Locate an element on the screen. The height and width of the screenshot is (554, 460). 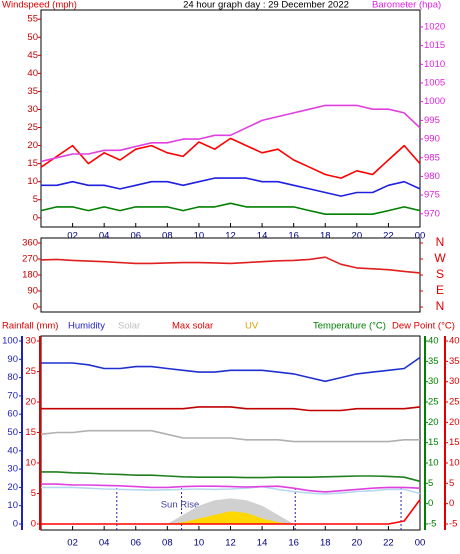
y-tick-label: 970 is located at coordinates (432, 213).